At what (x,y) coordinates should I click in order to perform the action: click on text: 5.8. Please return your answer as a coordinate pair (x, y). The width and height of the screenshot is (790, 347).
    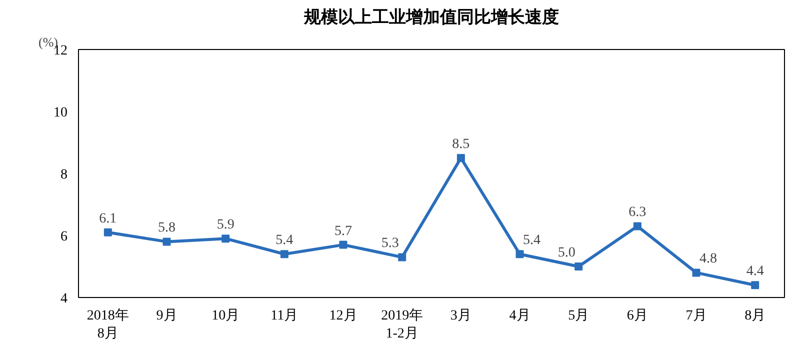
    Looking at the image, I should click on (167, 228).